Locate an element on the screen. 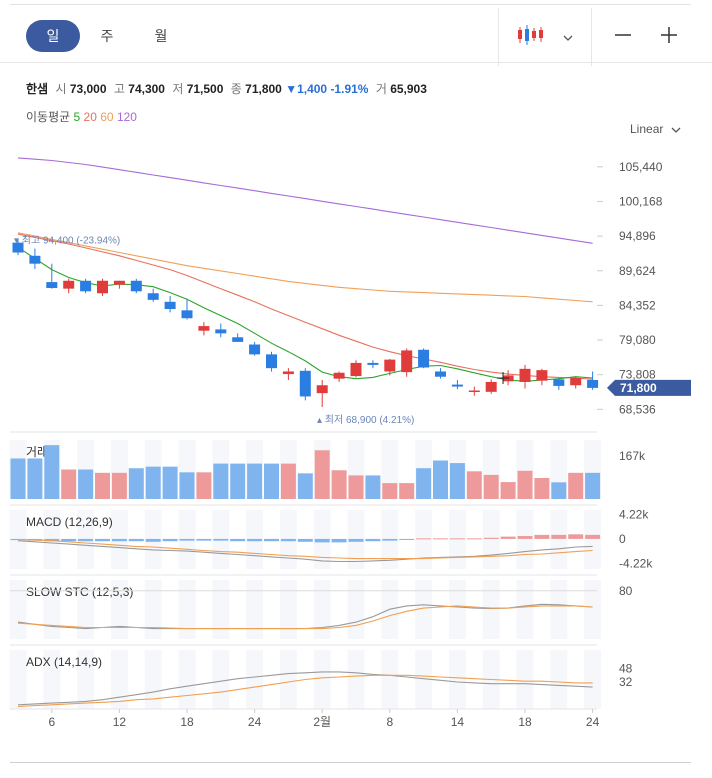 The height and width of the screenshot is (778, 712). zoom-out-button is located at coordinates (623, 37).